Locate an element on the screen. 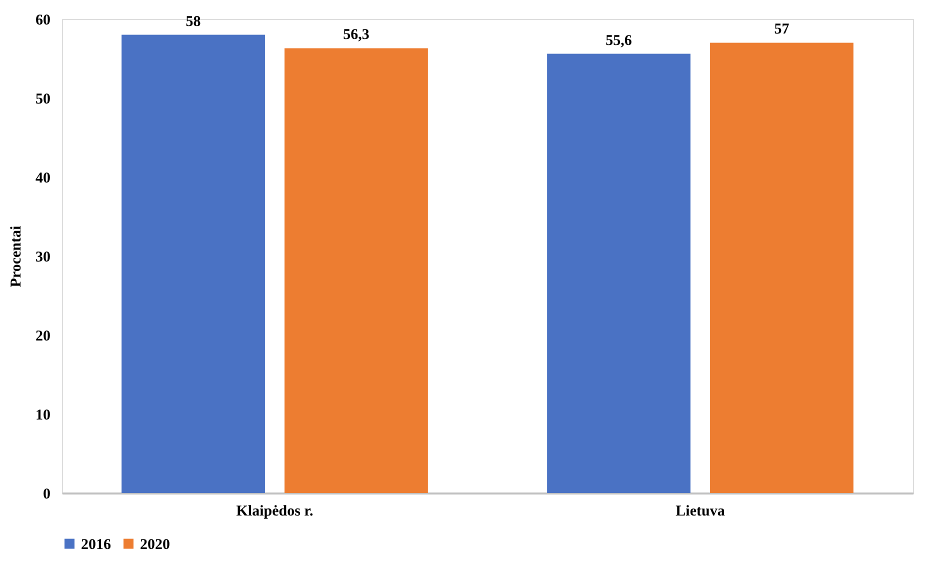 This screenshot has width=933, height=562. legend-label: 2020 is located at coordinates (155, 544).